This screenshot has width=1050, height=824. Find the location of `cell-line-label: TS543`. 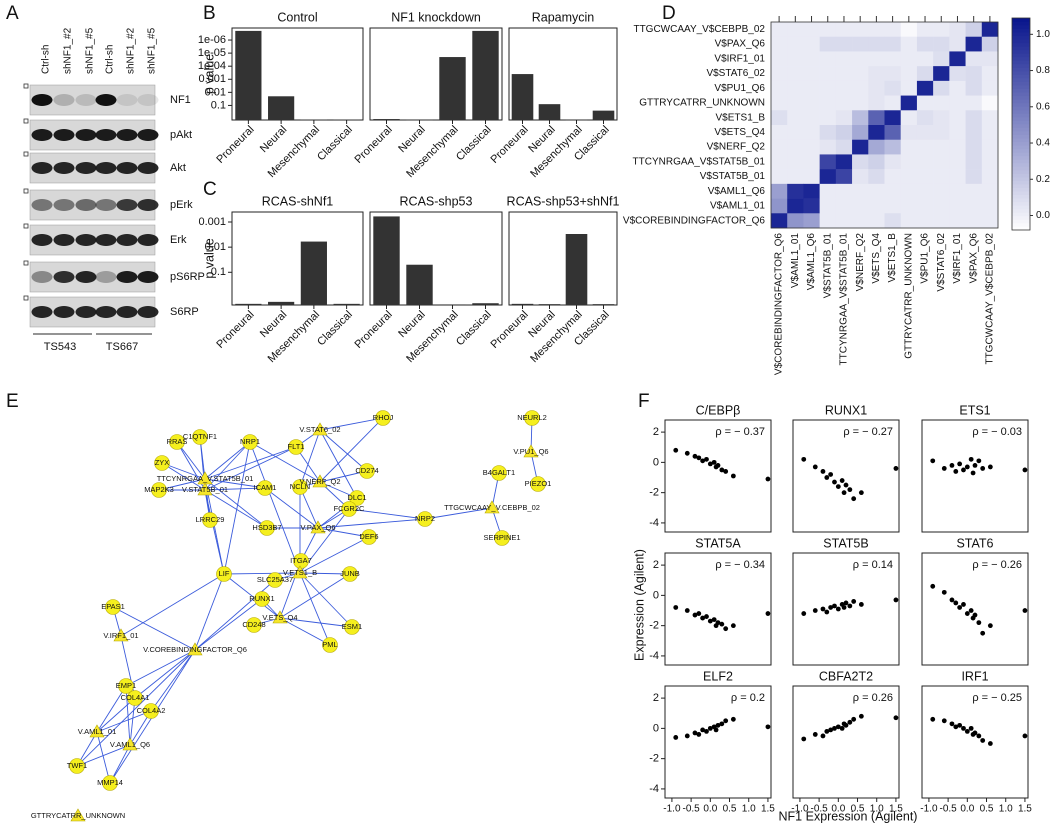

cell-line-label: TS543 is located at coordinates (60, 347).